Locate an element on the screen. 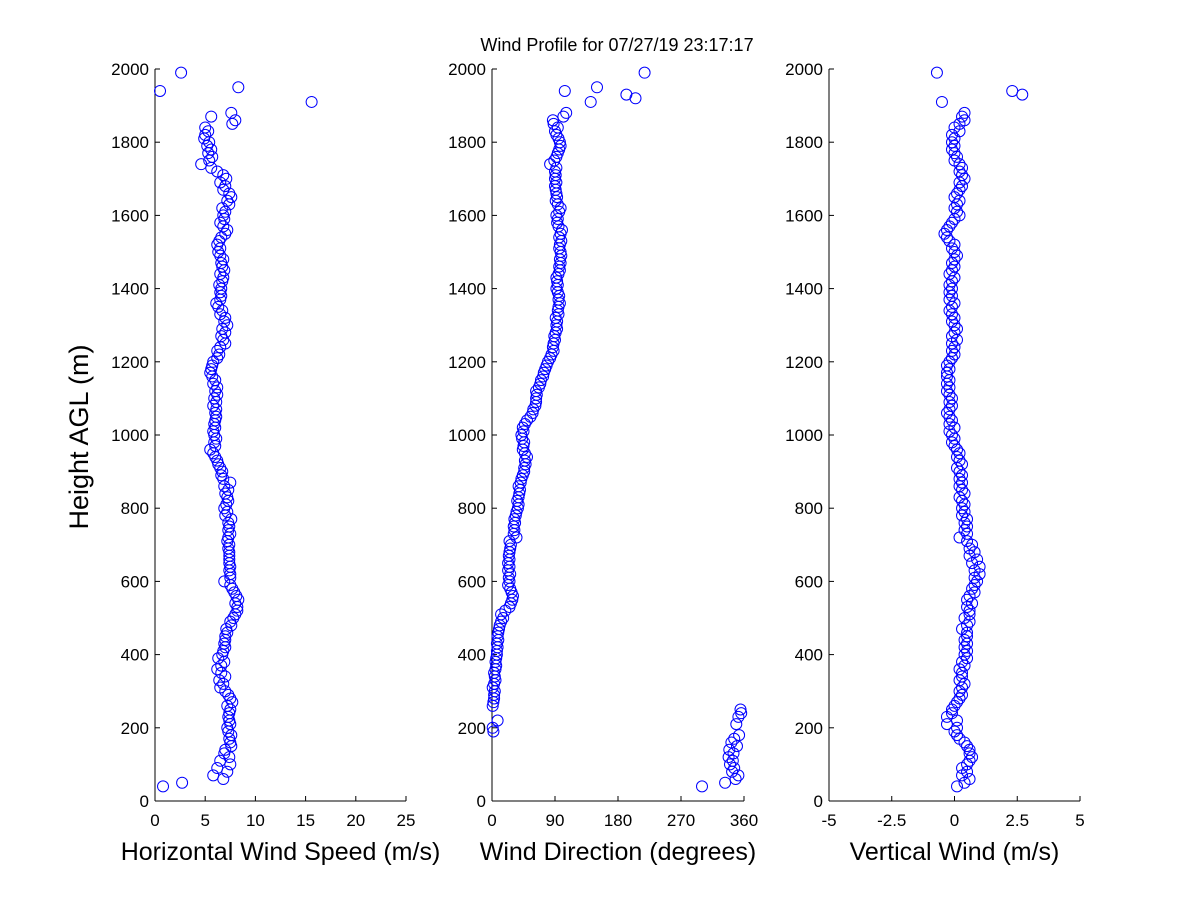 This screenshot has height=900, width=1200. x-tick-label: 10 is located at coordinates (255, 820).